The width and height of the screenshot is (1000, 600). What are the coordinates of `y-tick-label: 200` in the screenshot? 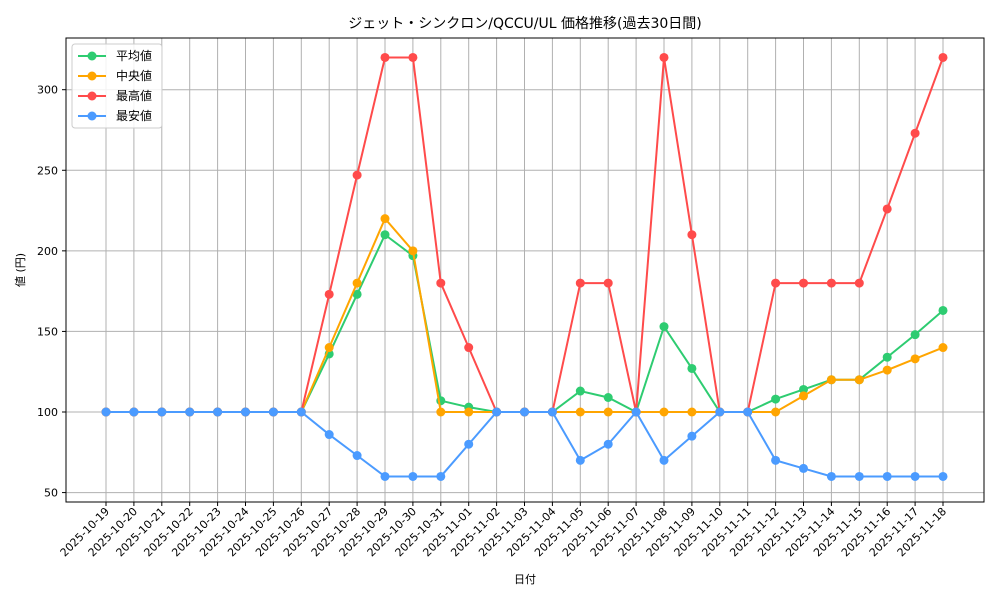 It's located at (47, 251).